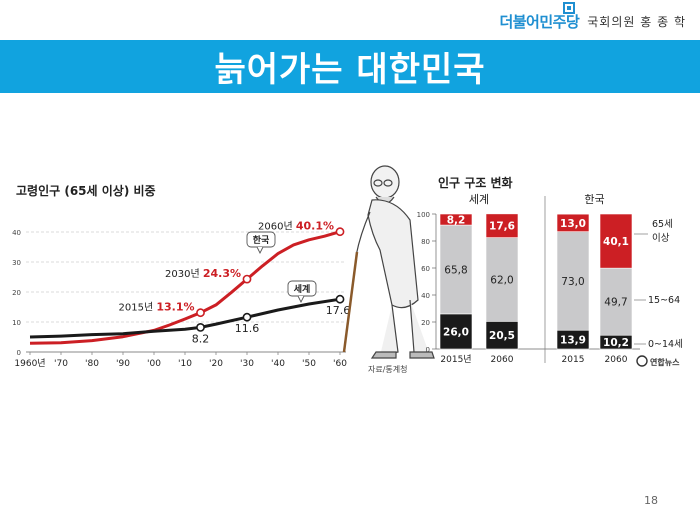 The width and height of the screenshot is (700, 525). I want to click on y-tick-label: 10, so click(16, 323).